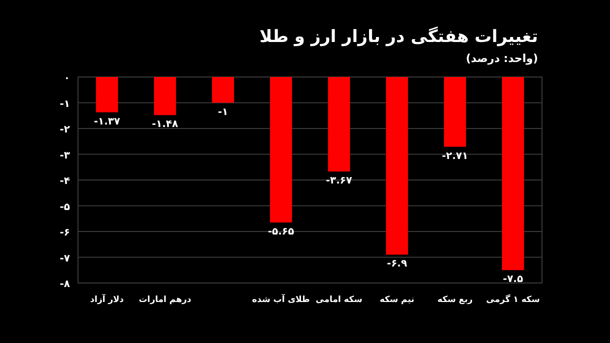 The image size is (610, 343). What do you see at coordinates (339, 300) in the screenshot?
I see `category: سکه امامی` at bounding box center [339, 300].